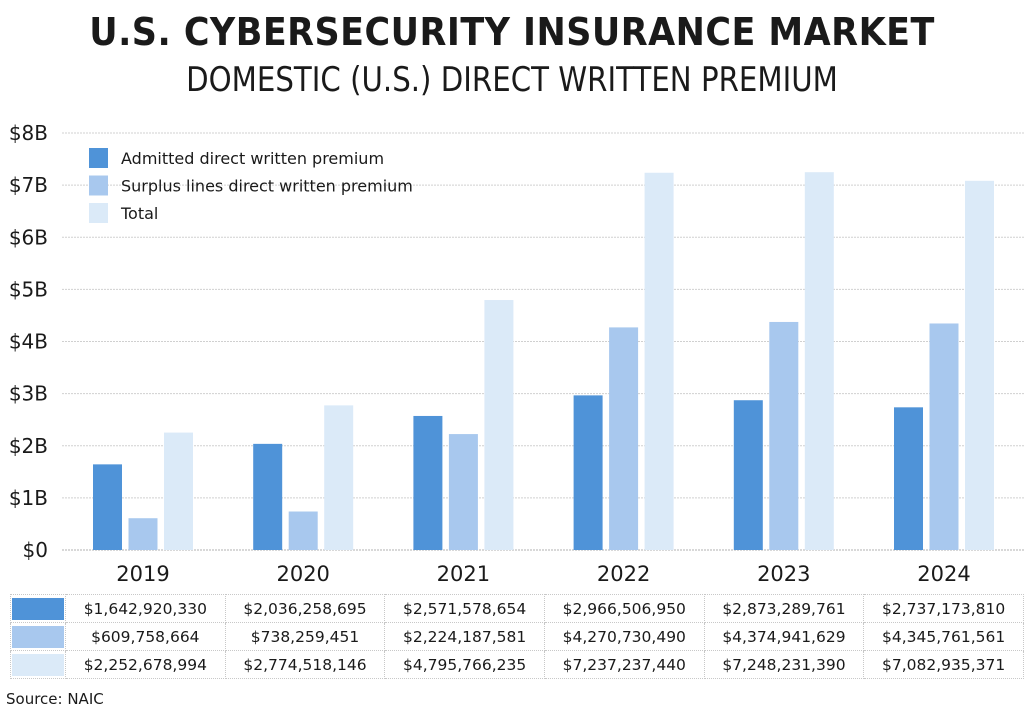 The width and height of the screenshot is (1024, 715). What do you see at coordinates (784, 636) in the screenshot?
I see `table-cell: $4,374,941,629` at bounding box center [784, 636].